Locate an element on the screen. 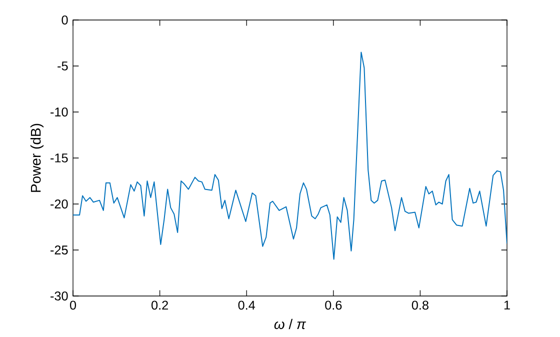  y-tick-label: 0 is located at coordinates (65, 20).